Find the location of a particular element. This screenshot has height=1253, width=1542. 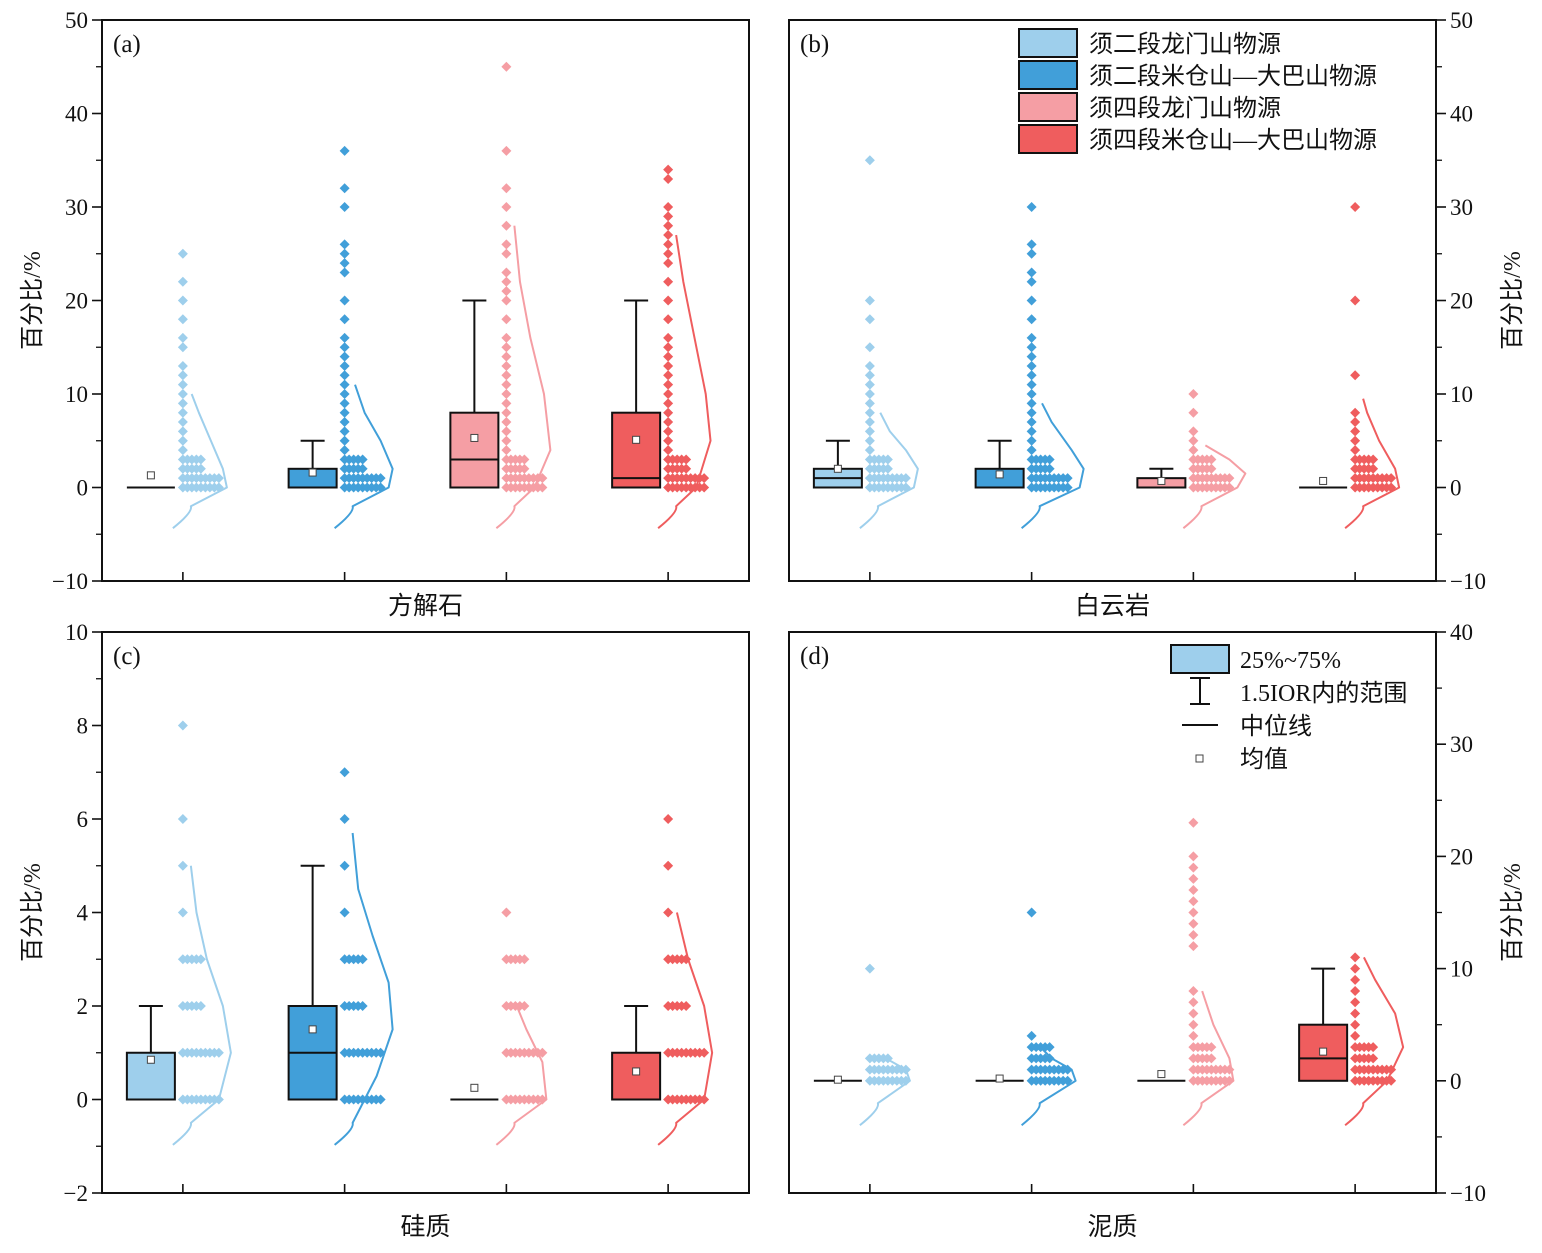

y-tick-label: 8 is located at coordinates (83, 726).